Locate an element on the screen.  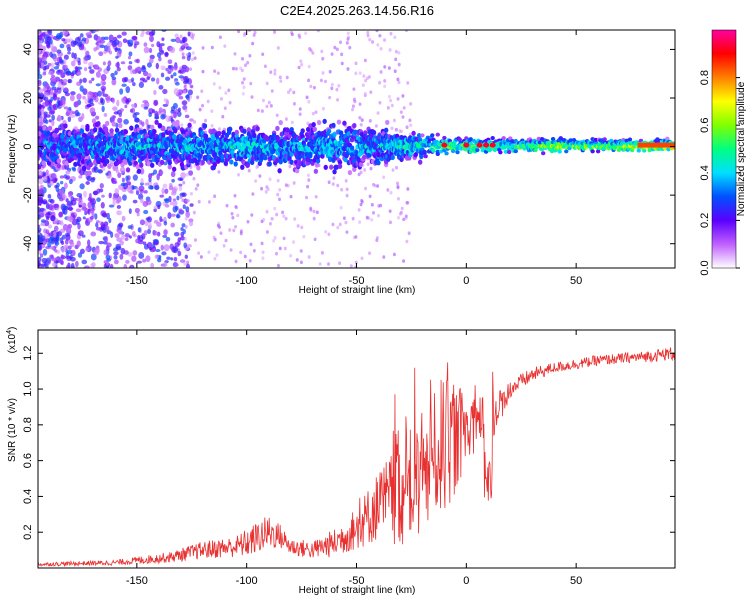
snr-x-tick-label: -50 is located at coordinates (357, 581).